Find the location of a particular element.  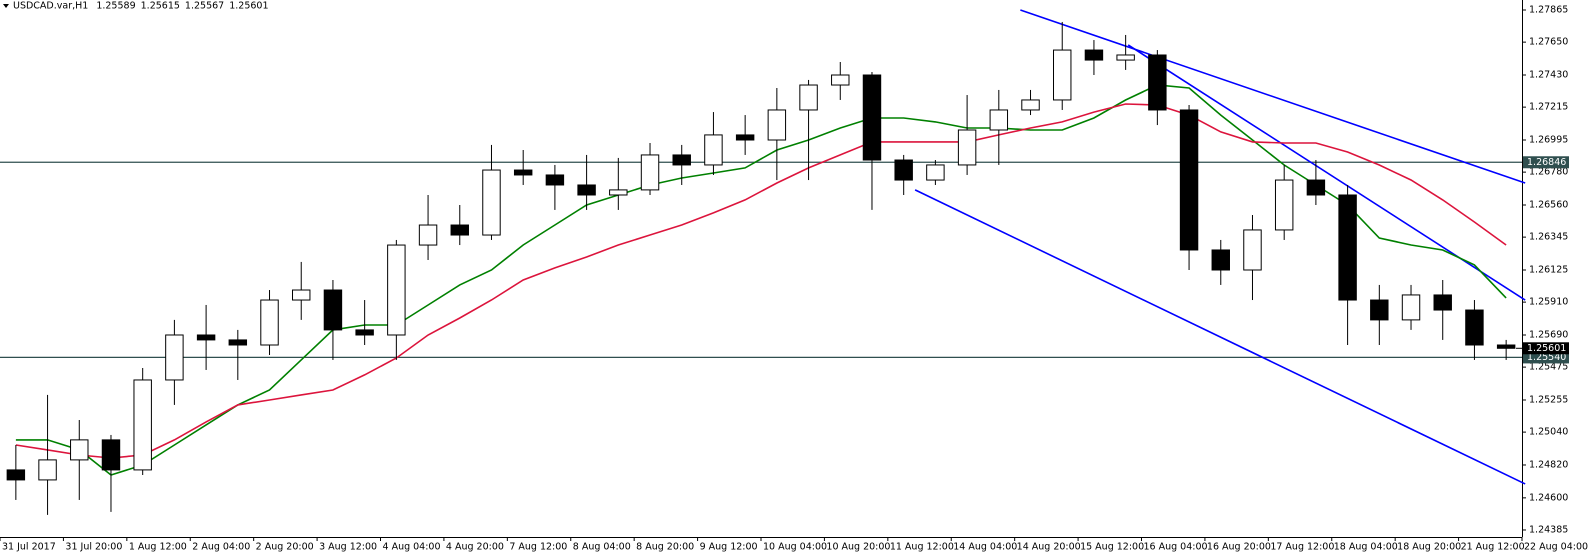

x-tick-label: 14 Aug 20:00 is located at coordinates (1049, 547).